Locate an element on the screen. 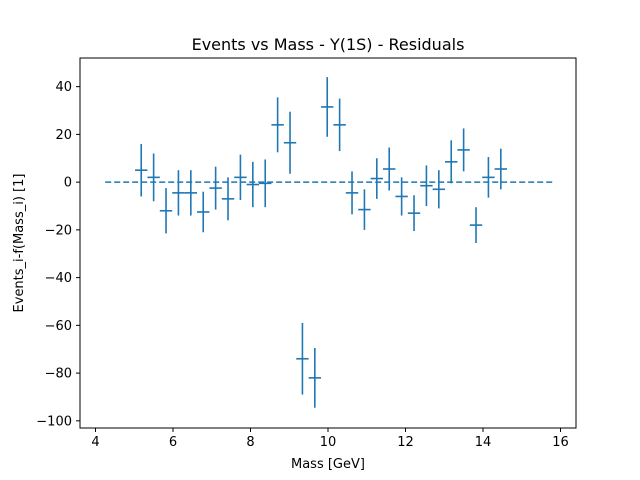  x-axis-label: Mass [GeV] is located at coordinates (328, 464).